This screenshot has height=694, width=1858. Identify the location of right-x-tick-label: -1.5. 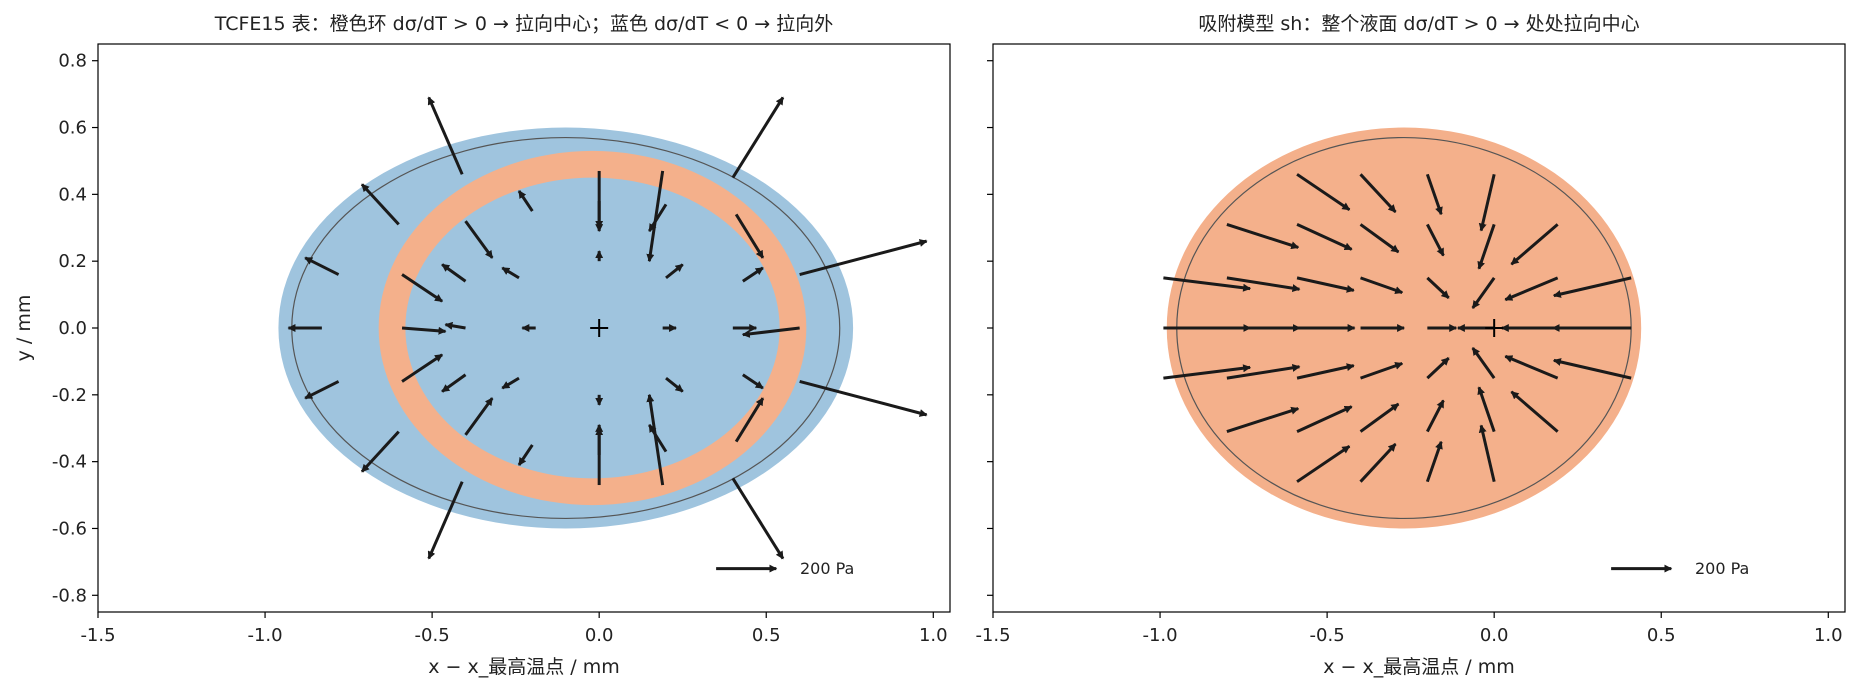
(992, 635).